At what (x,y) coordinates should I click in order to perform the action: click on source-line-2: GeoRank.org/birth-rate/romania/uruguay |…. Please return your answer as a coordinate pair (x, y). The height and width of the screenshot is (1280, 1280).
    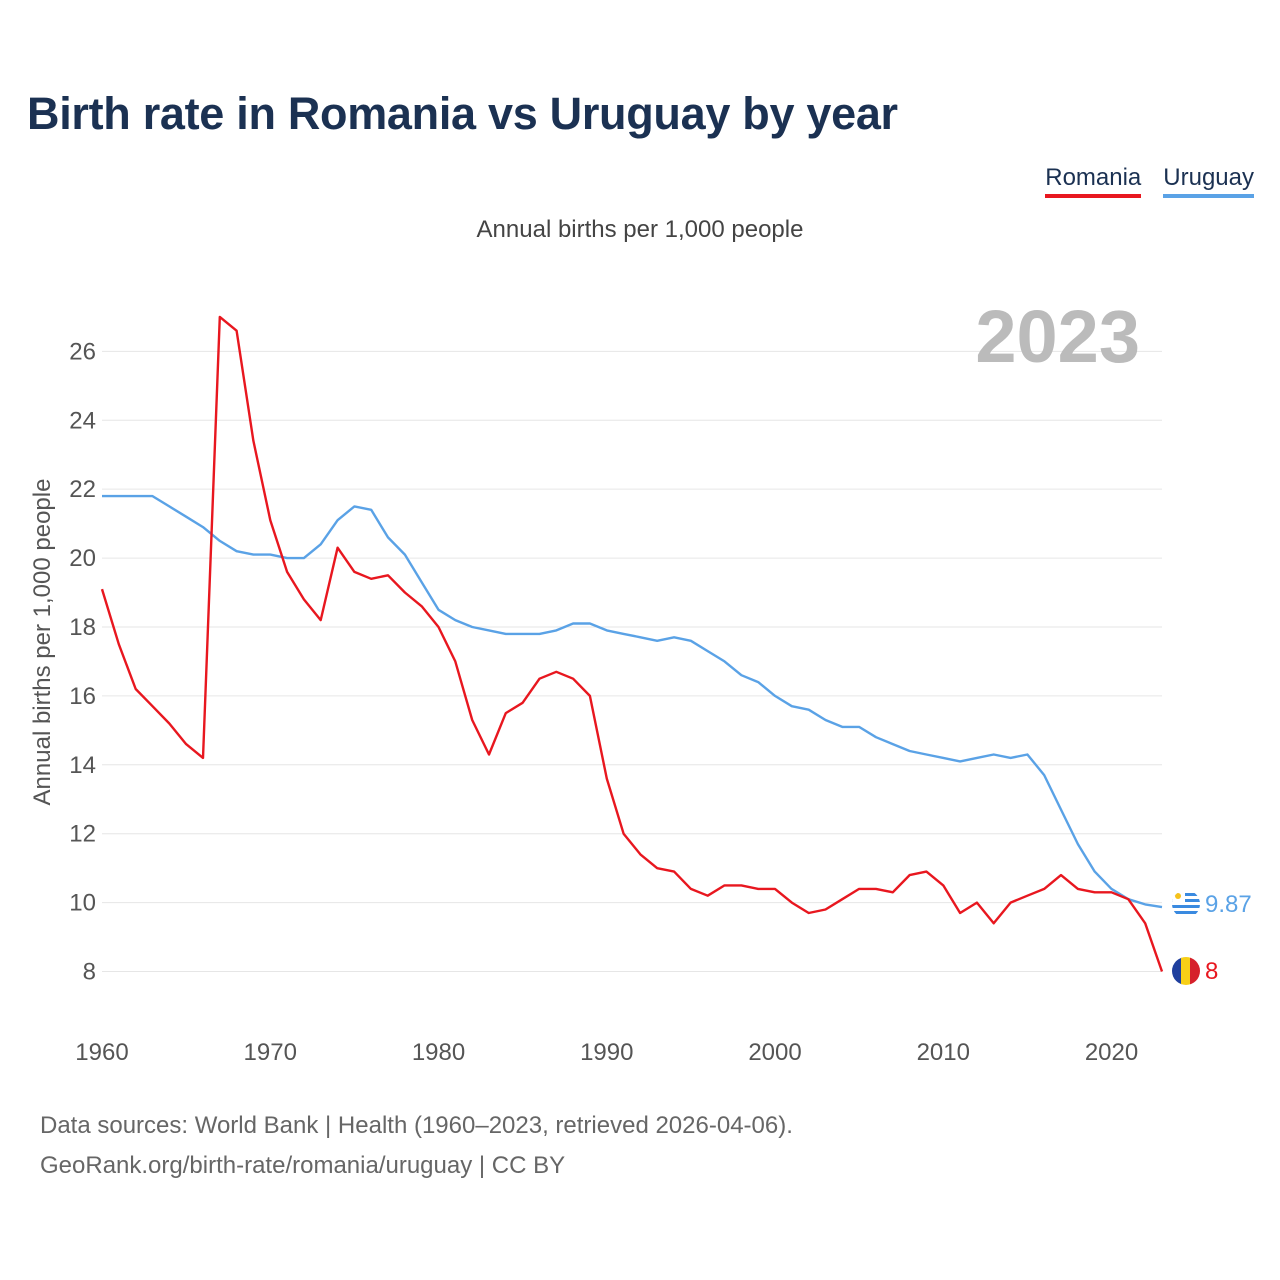
    Looking at the image, I should click on (303, 1165).